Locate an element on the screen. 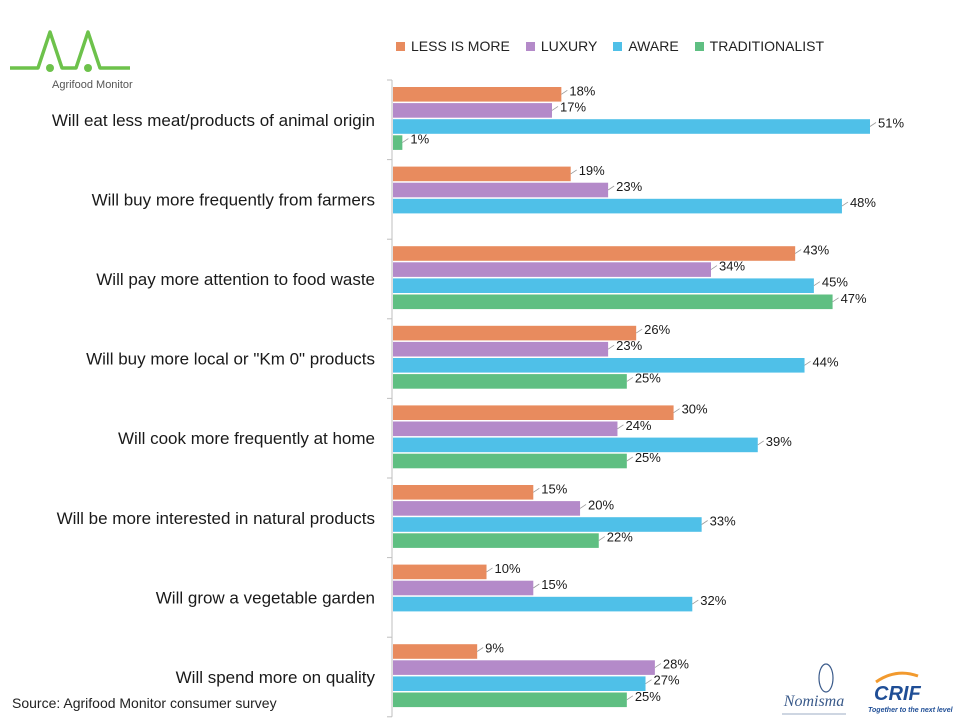 The width and height of the screenshot is (960, 720). data-label: 30% is located at coordinates (695, 409).